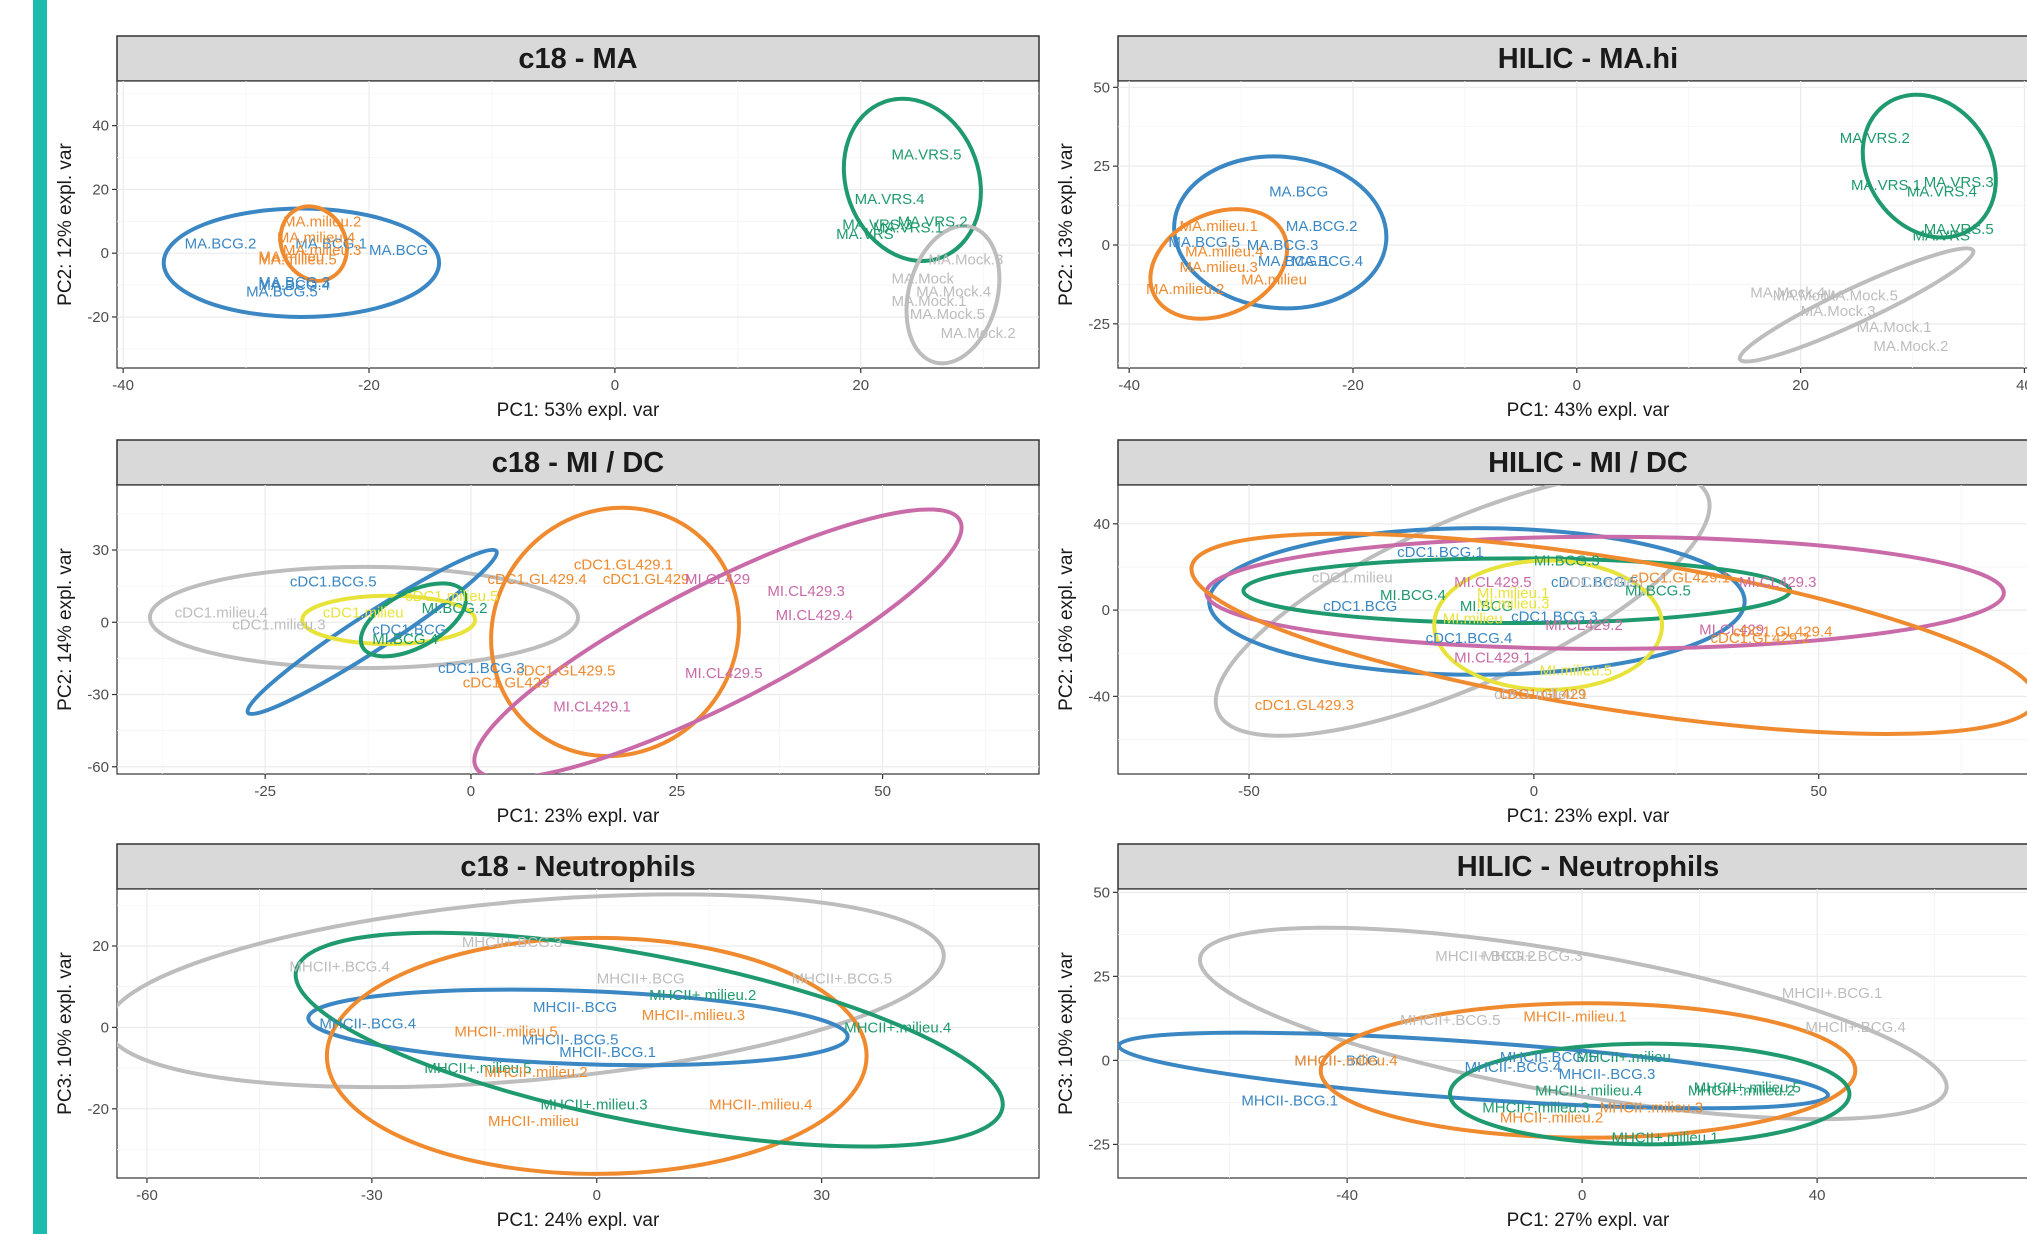 The height and width of the screenshot is (1234, 2027). What do you see at coordinates (578, 463) in the screenshot?
I see `chart-title: c18 - MI / DC` at bounding box center [578, 463].